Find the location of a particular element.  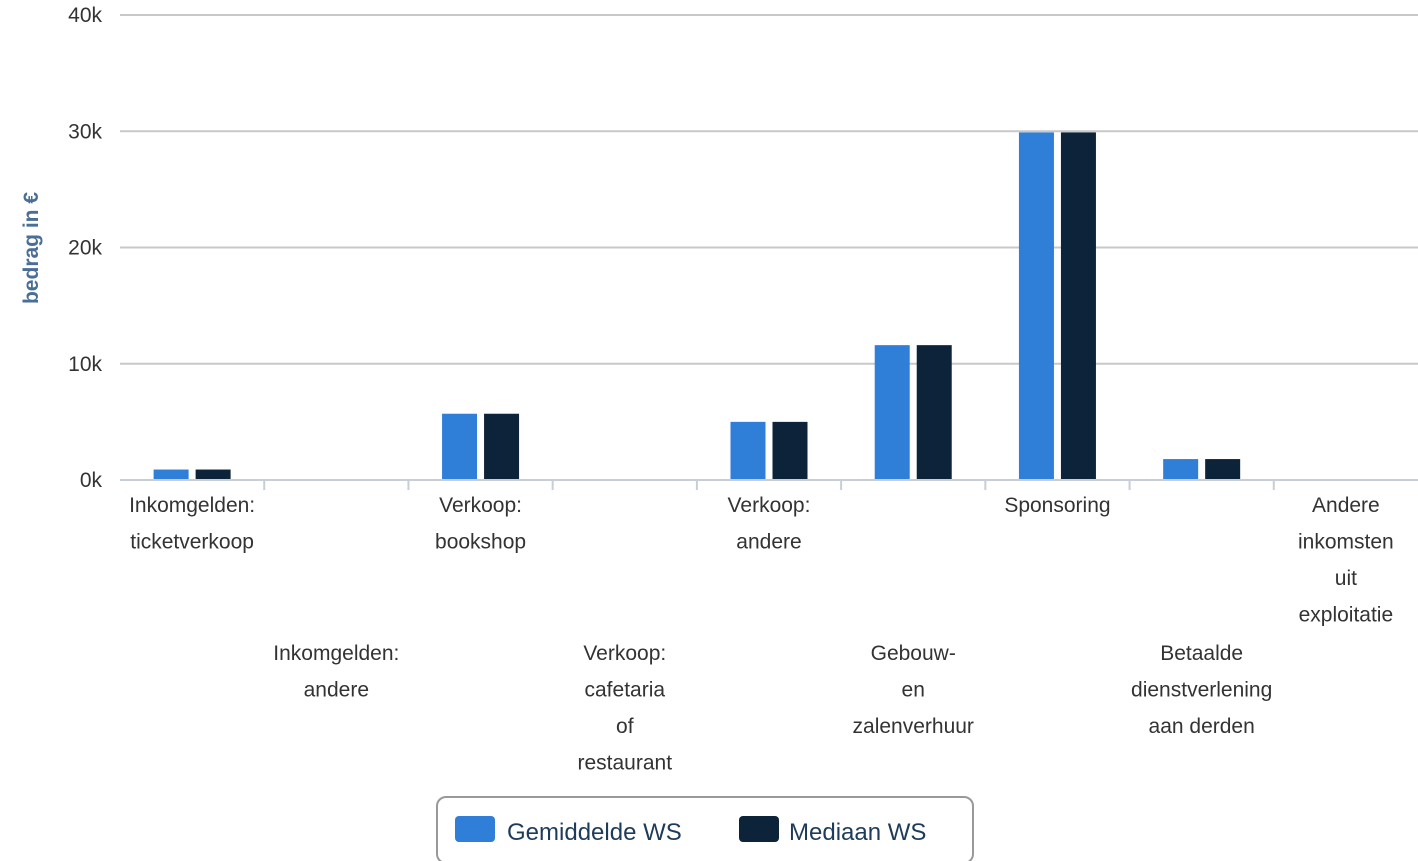

legend-box is located at coordinates (705, 828).